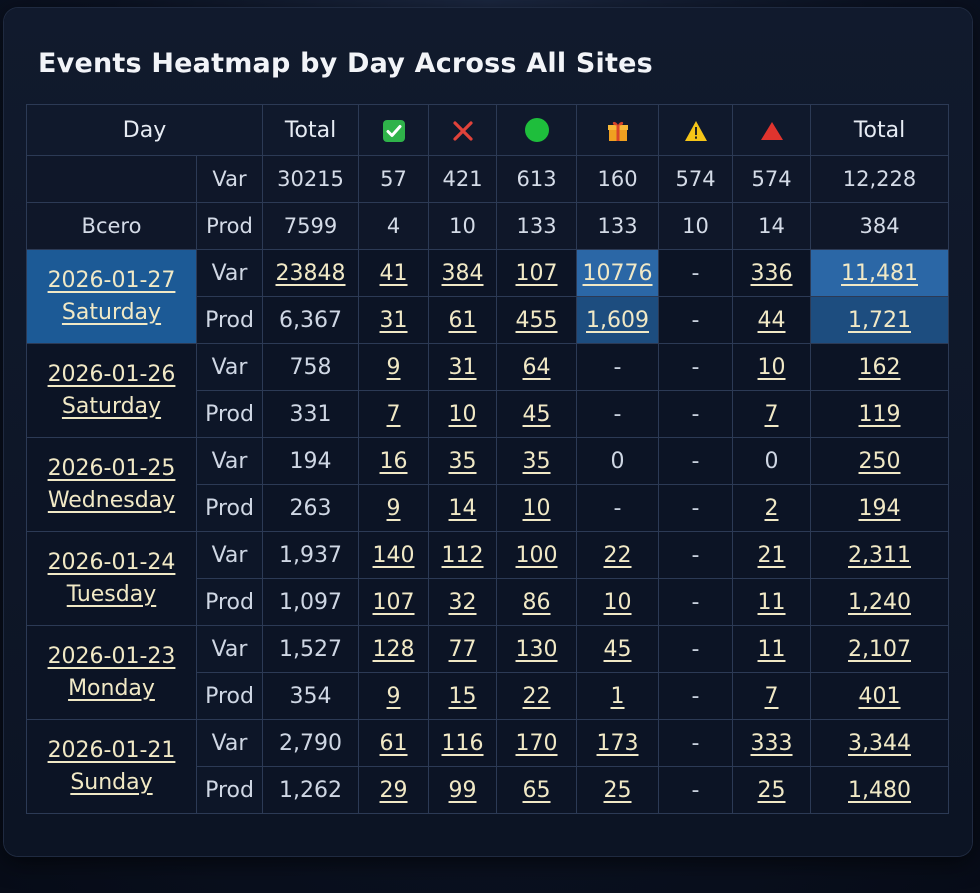 This screenshot has width=980, height=893. Describe the element at coordinates (463, 790) in the screenshot. I see `table-cell: 99` at that location.